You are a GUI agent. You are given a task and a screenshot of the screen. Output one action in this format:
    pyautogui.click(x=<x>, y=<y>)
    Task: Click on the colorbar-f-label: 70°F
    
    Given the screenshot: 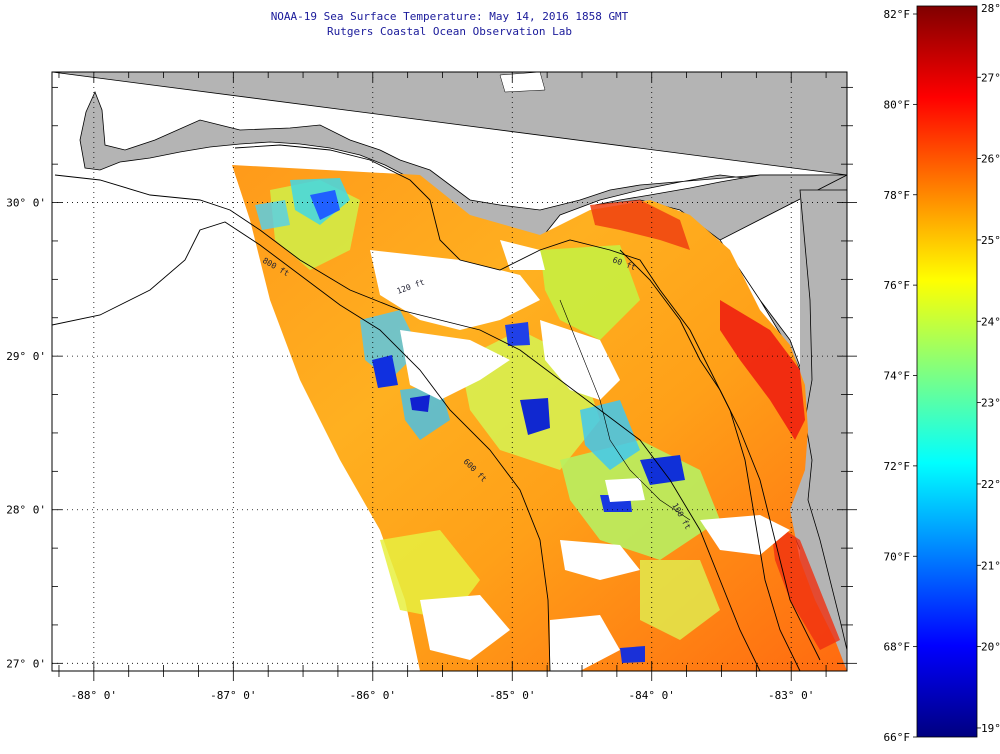 What is the action you would take?
    pyautogui.click(x=897, y=556)
    